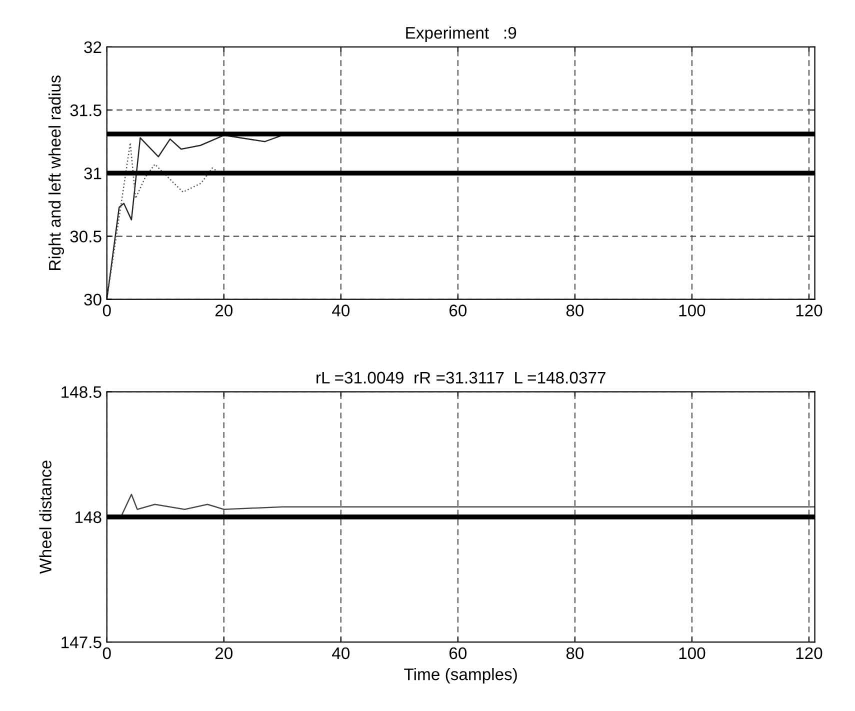 The width and height of the screenshot is (855, 711). What do you see at coordinates (56, 173) in the screenshot?
I see `y-axis-title: Right and left wheel radius` at bounding box center [56, 173].